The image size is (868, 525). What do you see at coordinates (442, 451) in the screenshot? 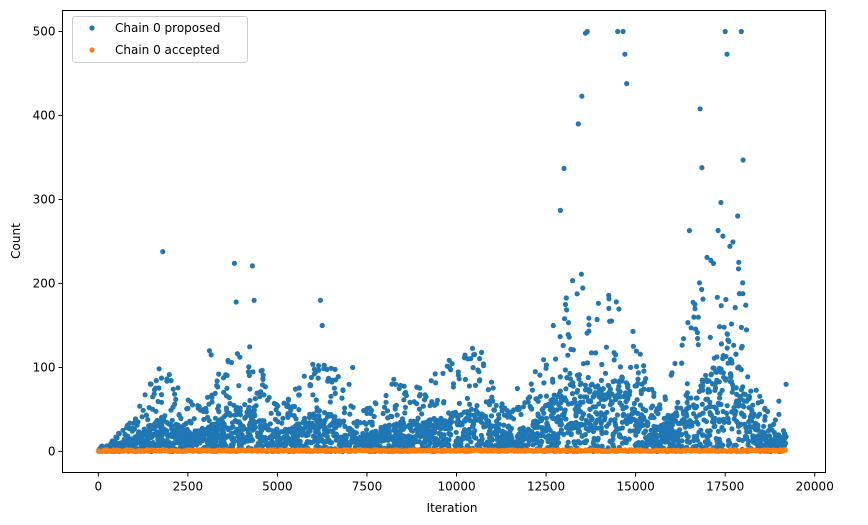
I see `accepted-points` at bounding box center [442, 451].